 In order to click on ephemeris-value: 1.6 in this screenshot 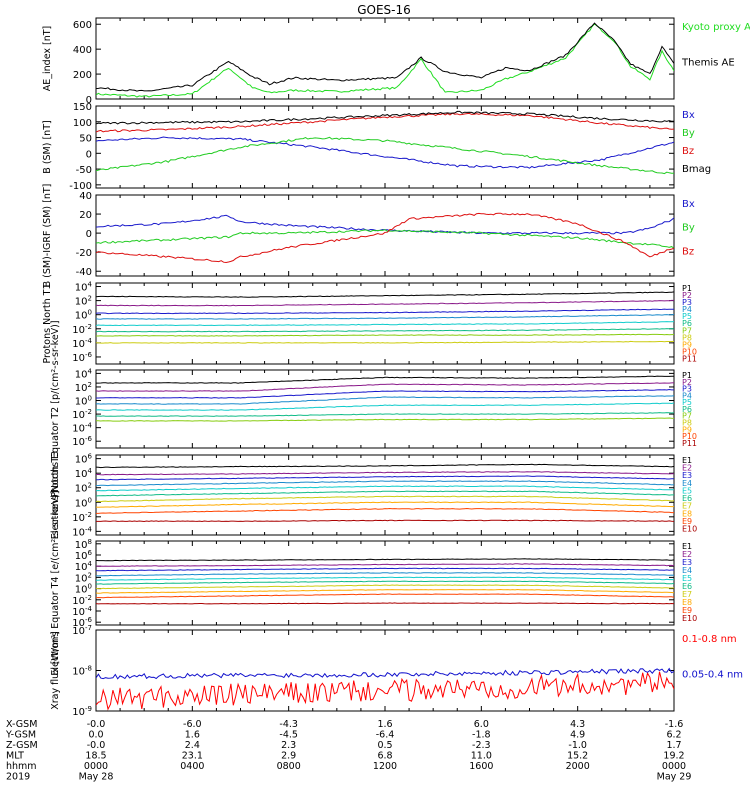, I will do `click(384, 724)`.